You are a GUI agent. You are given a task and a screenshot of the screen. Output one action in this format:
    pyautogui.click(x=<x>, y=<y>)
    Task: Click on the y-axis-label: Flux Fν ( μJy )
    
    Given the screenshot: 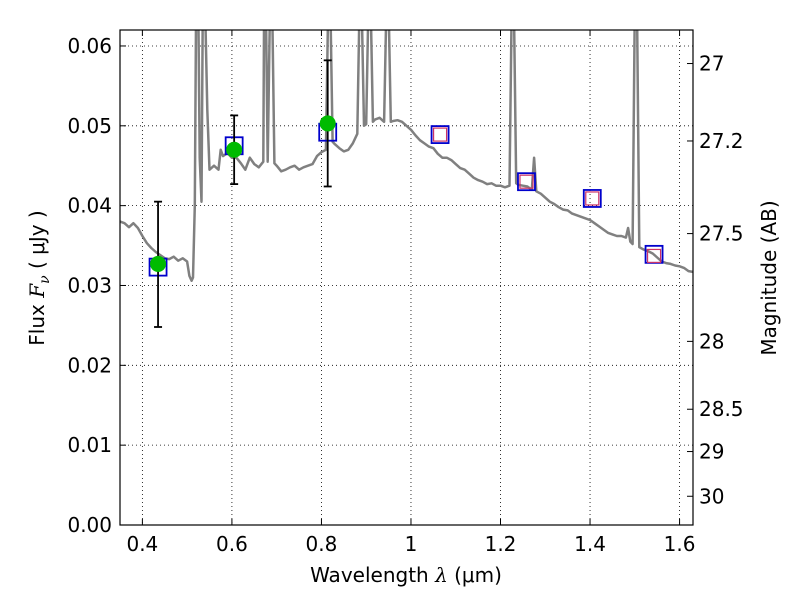 What is the action you would take?
    pyautogui.click(x=39, y=277)
    